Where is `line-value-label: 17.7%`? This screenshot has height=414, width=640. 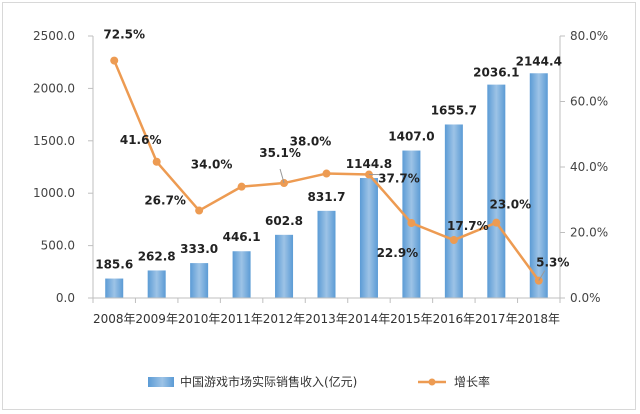
line-value-label: 17.7% is located at coordinates (468, 226).